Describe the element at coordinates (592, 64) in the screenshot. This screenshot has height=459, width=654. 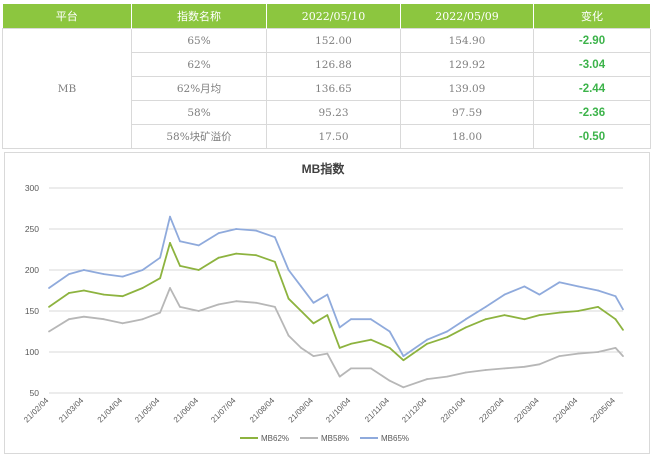
I see `change-value: -3.04` at that location.